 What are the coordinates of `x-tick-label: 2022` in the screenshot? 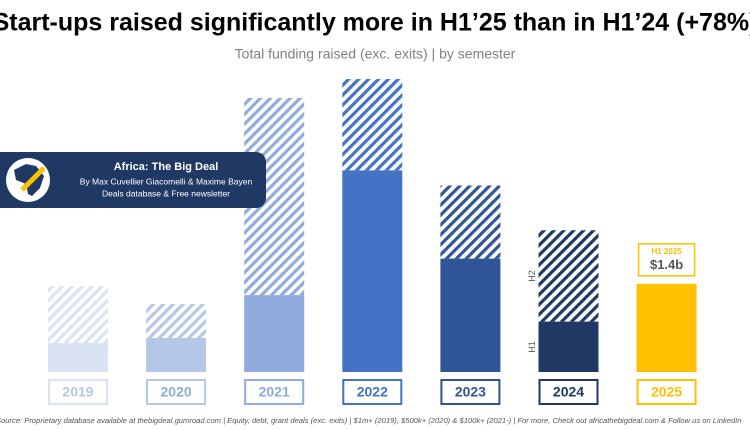 It's located at (372, 392).